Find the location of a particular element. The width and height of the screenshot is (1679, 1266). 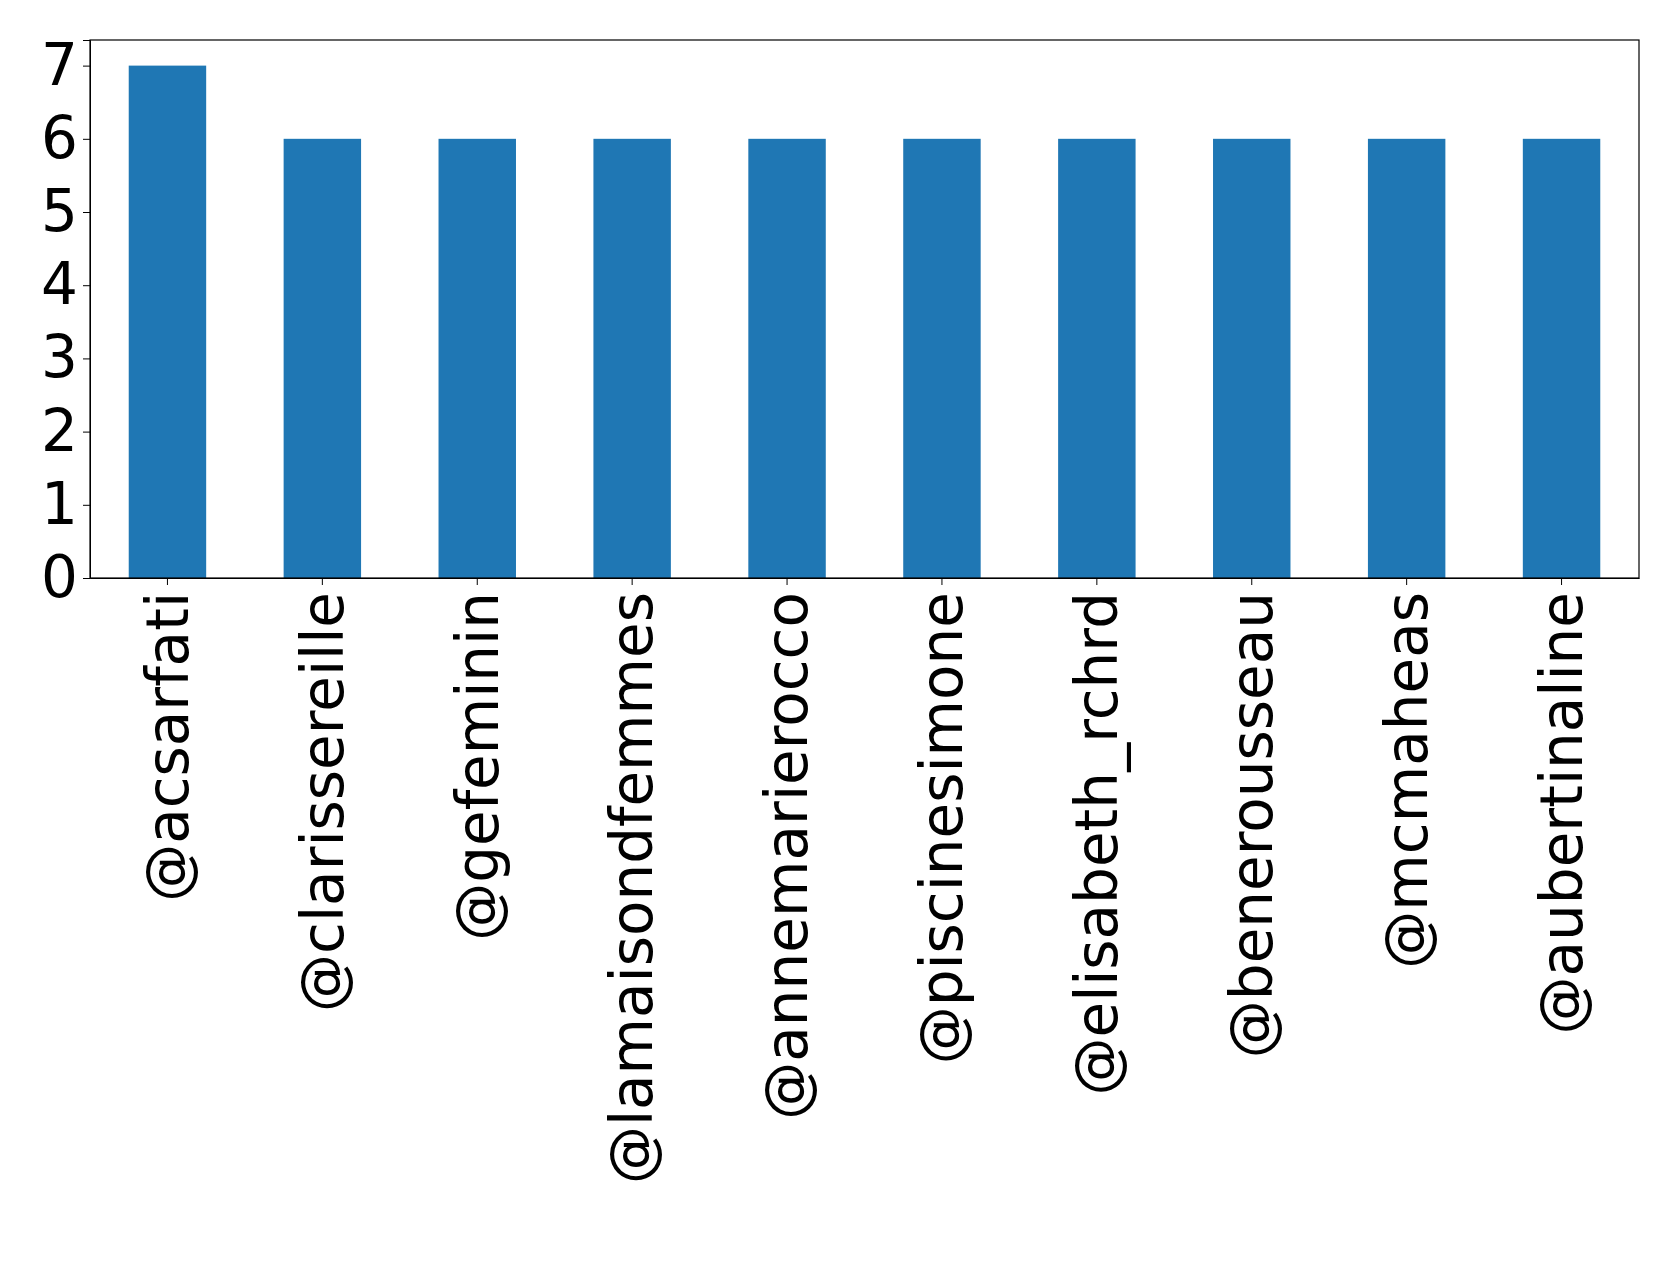

y-tick-label: 5 is located at coordinates (59, 211).